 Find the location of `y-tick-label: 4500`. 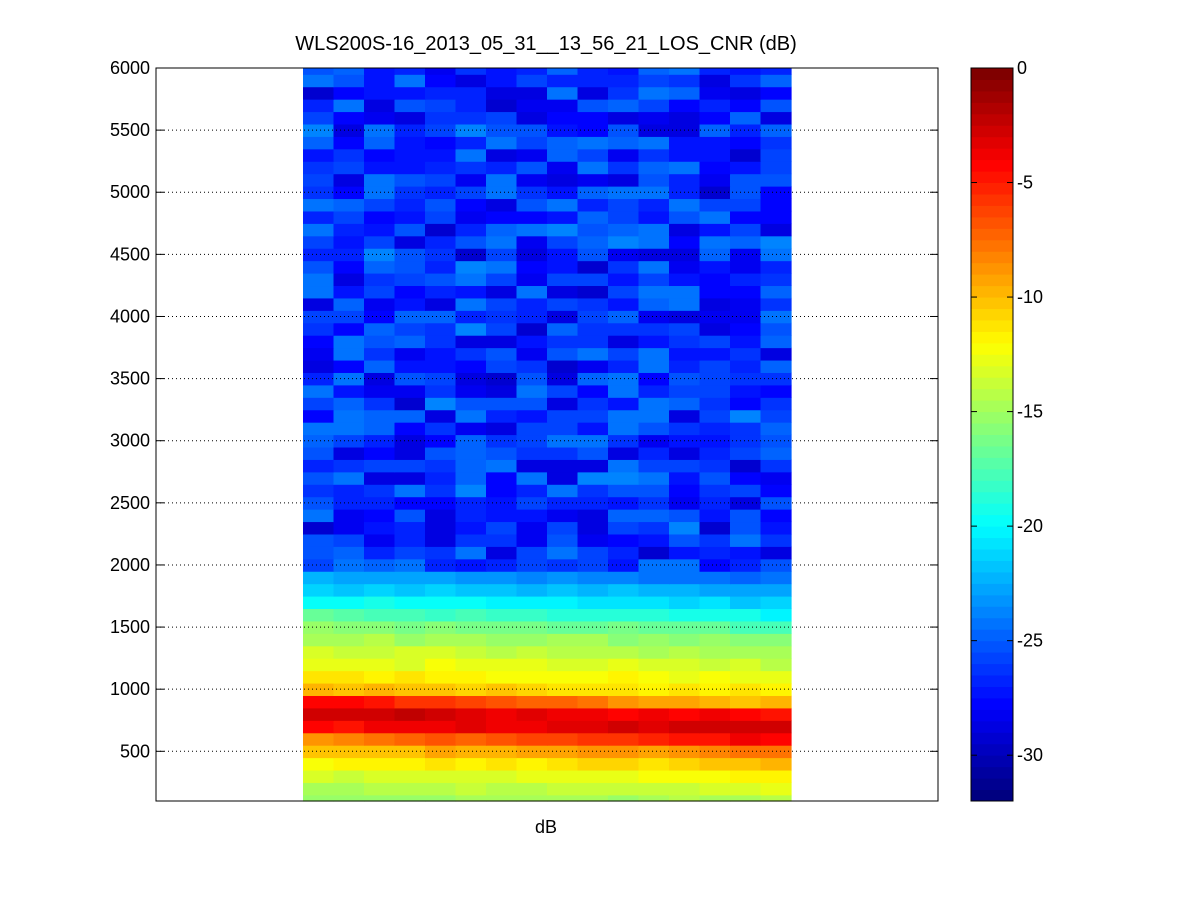

y-tick-label: 4500 is located at coordinates (130, 254).